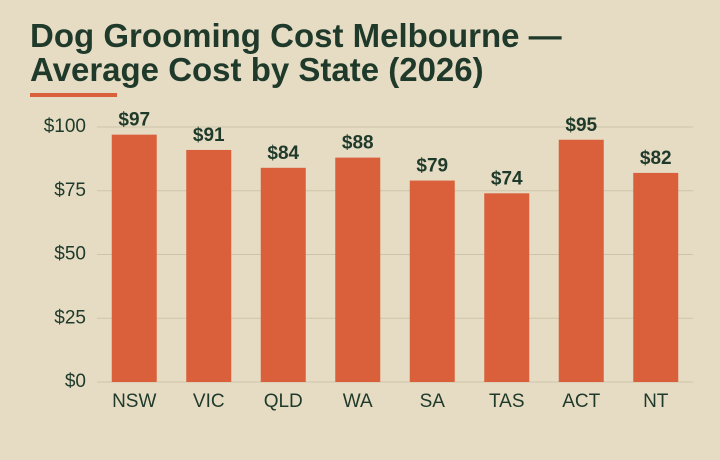 The image size is (720, 460). Describe the element at coordinates (75, 381) in the screenshot. I see `y-tick-label: $0` at that location.